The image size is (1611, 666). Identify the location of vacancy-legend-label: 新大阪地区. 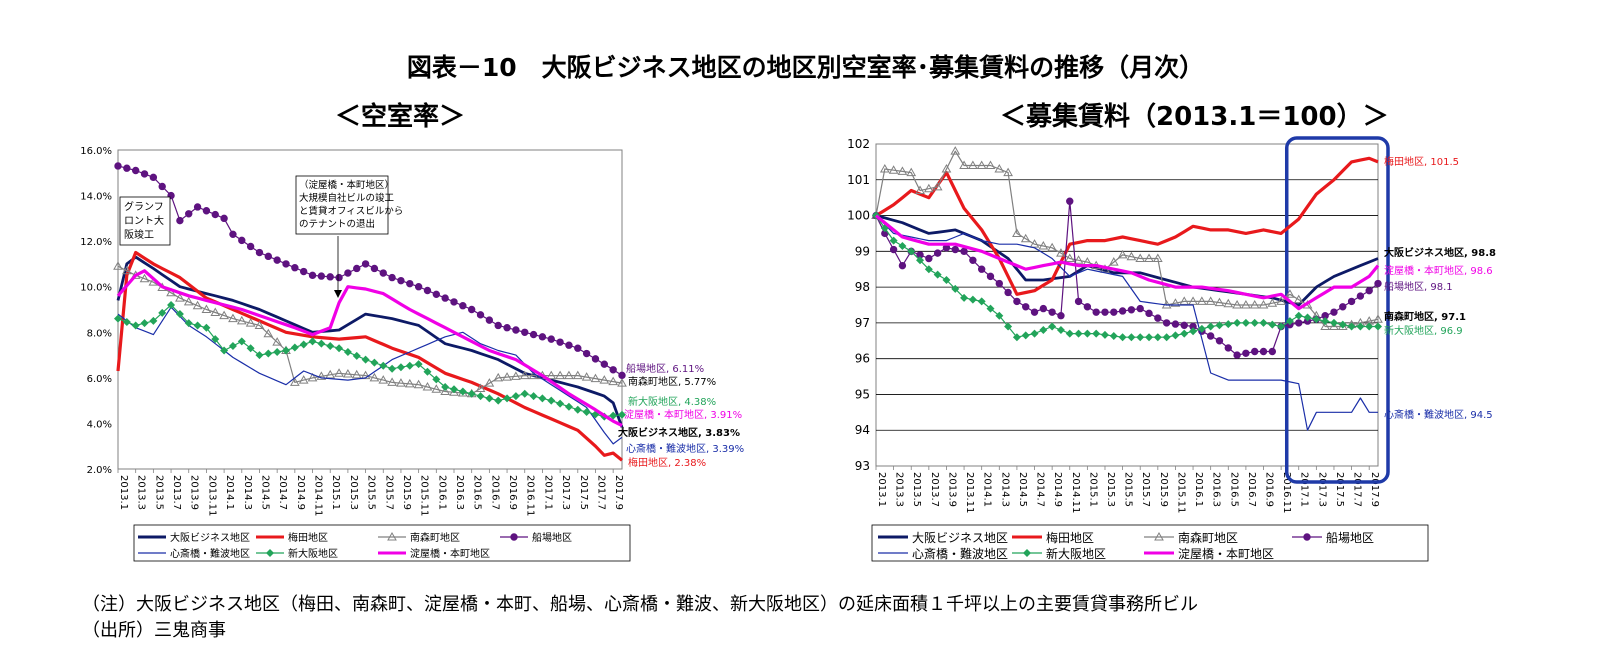
(313, 553).